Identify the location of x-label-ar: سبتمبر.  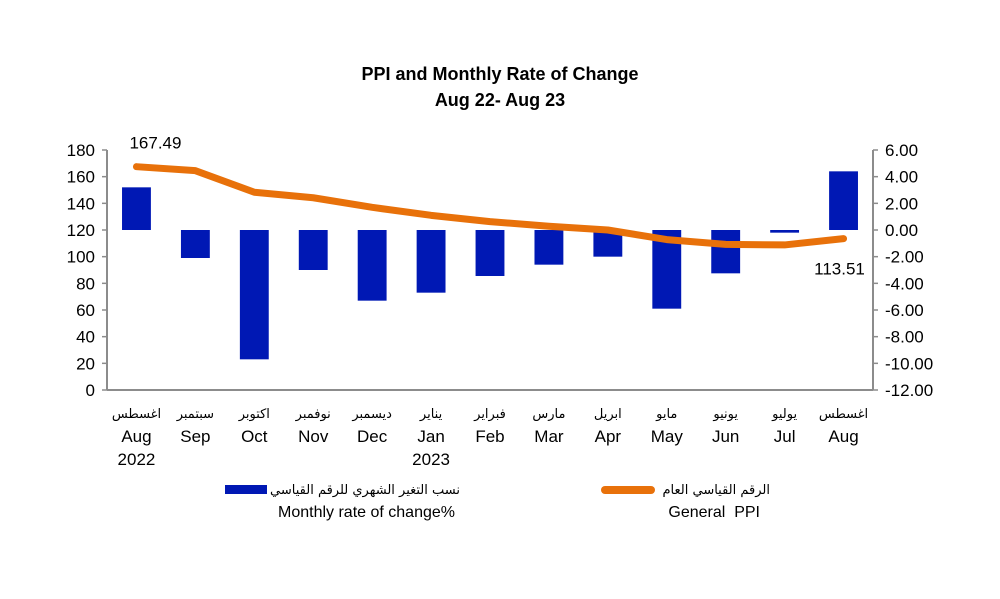
(195, 414).